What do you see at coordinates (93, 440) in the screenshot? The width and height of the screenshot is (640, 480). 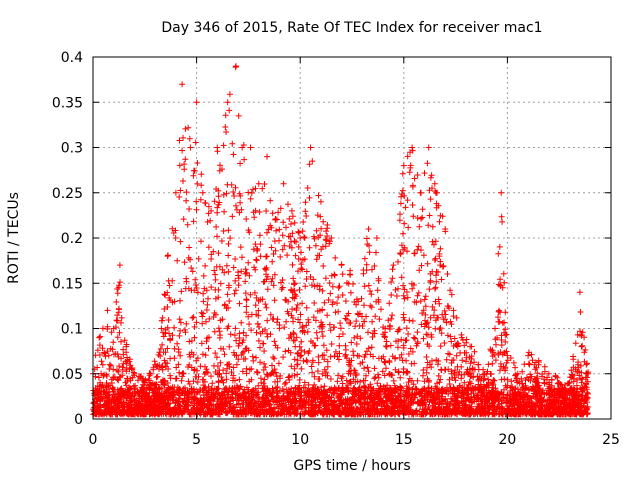 I see `x-tick-label: 0` at bounding box center [93, 440].